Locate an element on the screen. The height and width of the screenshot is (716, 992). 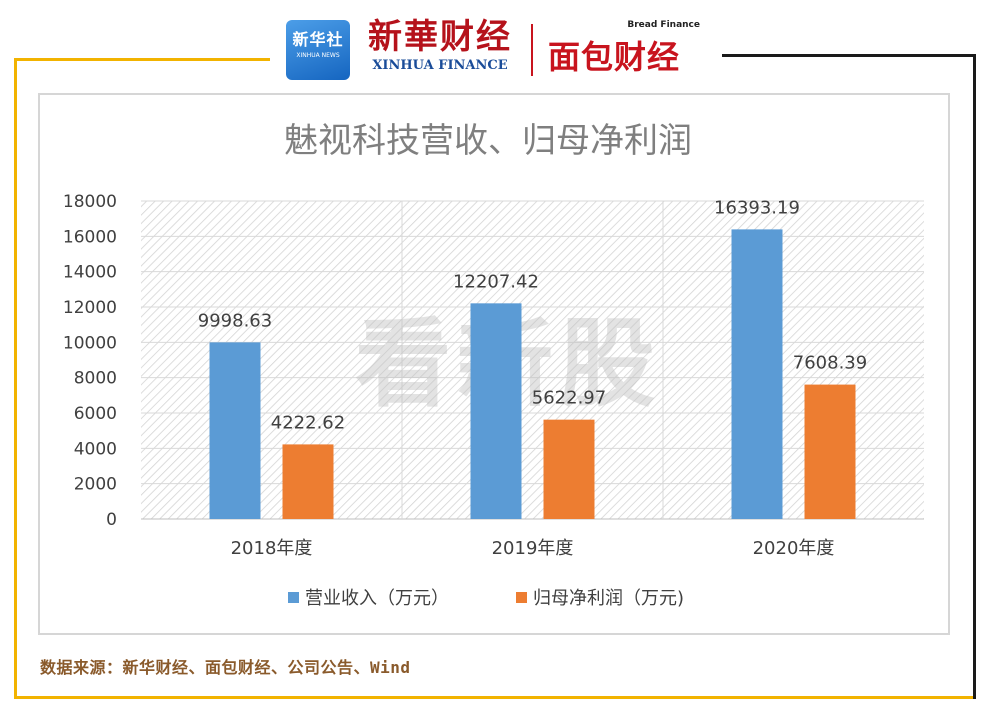
xinhua-news-logo-cn: 新华社 is located at coordinates (318, 39).